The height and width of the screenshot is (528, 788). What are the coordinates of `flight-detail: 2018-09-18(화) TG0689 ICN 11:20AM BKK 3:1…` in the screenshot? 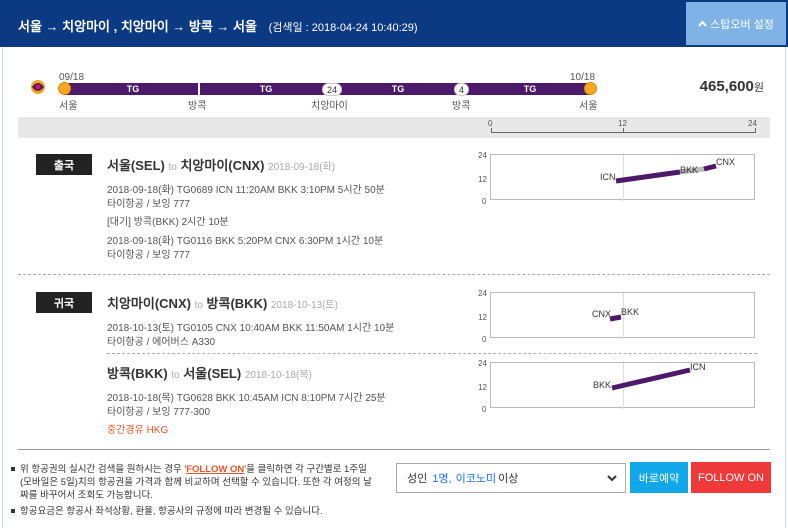 It's located at (246, 190).